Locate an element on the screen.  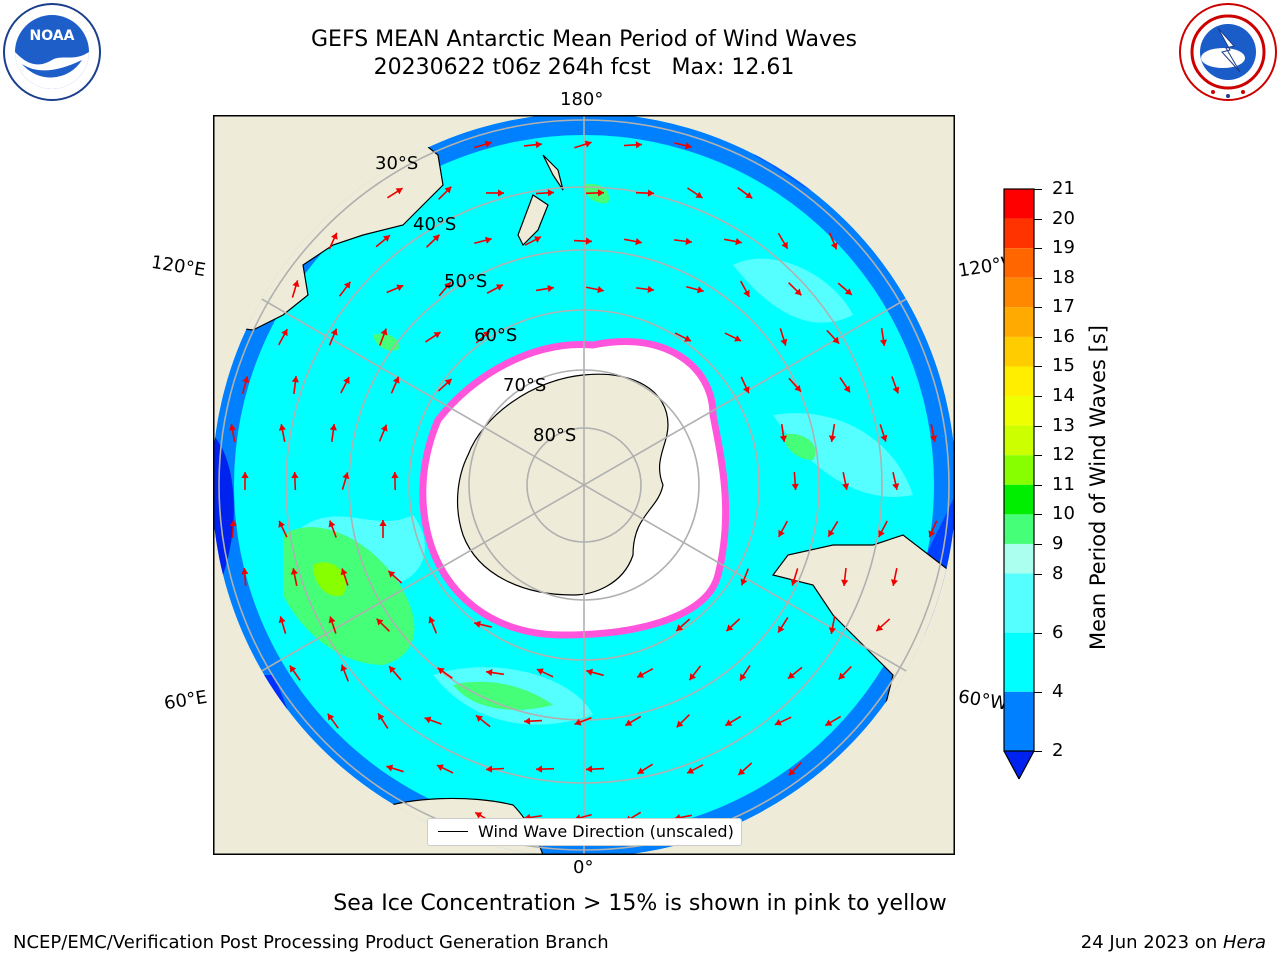
footer-date-text: 24 Jun 2023 on is located at coordinates (1151, 942).